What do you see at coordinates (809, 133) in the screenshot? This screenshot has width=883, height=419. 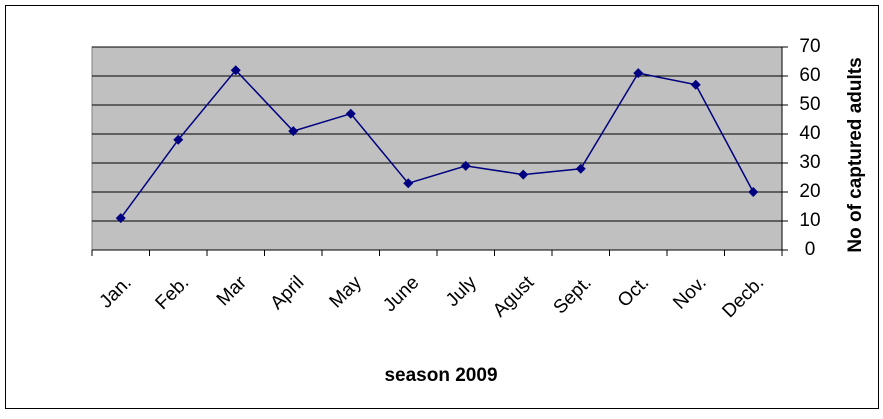 I see `y-tick-label: 40` at bounding box center [809, 133].